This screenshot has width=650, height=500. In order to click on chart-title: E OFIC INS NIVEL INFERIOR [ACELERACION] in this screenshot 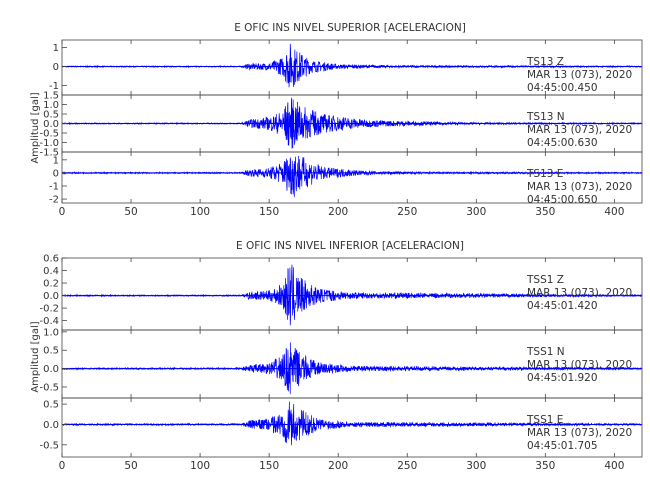, I will do `click(350, 246)`.